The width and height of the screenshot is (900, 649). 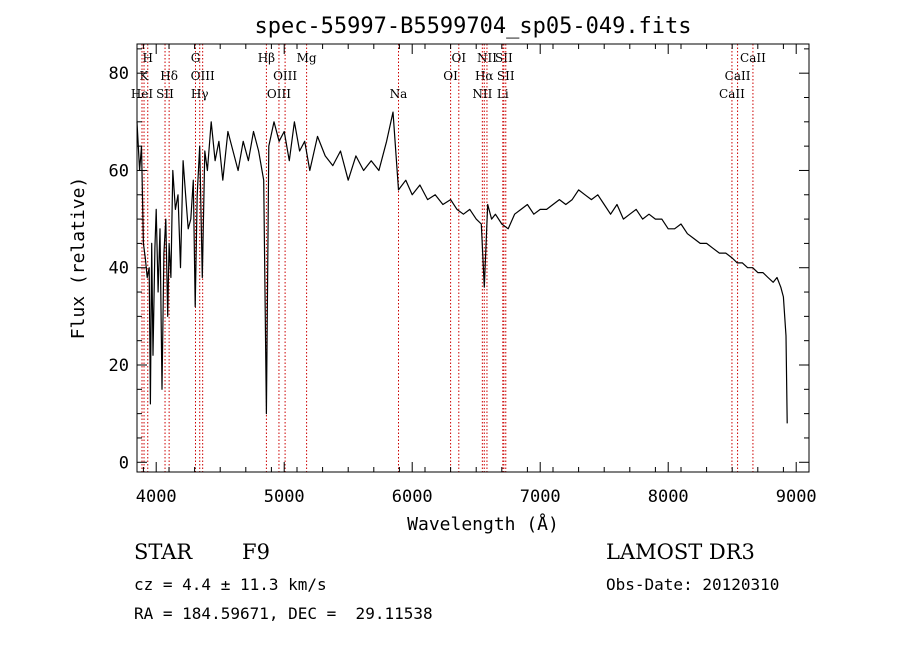 What do you see at coordinates (145, 76) in the screenshot?
I see `line-label: K` at bounding box center [145, 76].